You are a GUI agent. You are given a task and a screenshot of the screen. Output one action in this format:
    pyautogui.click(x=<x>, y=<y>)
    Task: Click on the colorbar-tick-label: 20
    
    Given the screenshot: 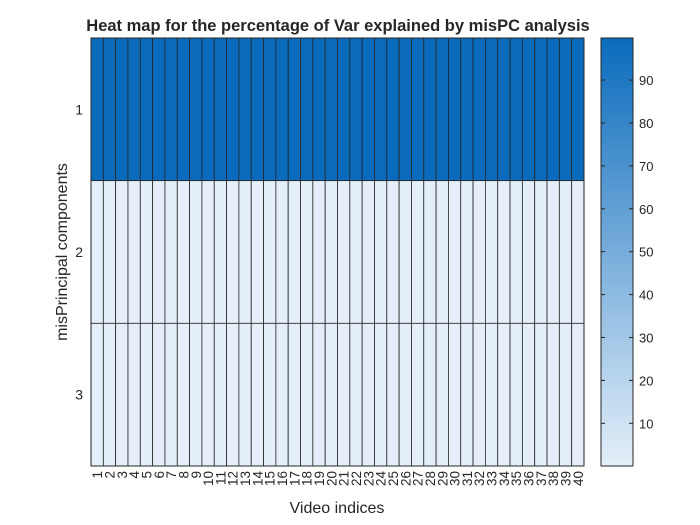 What is the action you would take?
    pyautogui.click(x=646, y=380)
    